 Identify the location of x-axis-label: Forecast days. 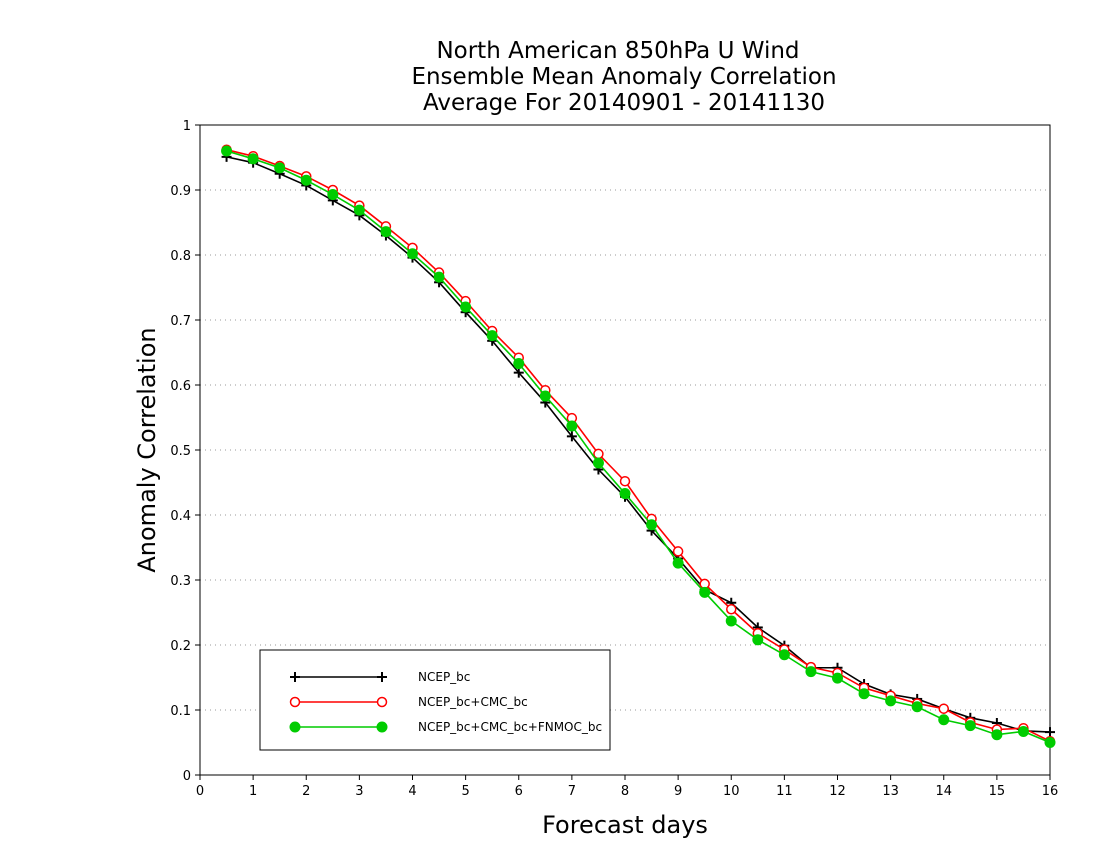
(625, 825).